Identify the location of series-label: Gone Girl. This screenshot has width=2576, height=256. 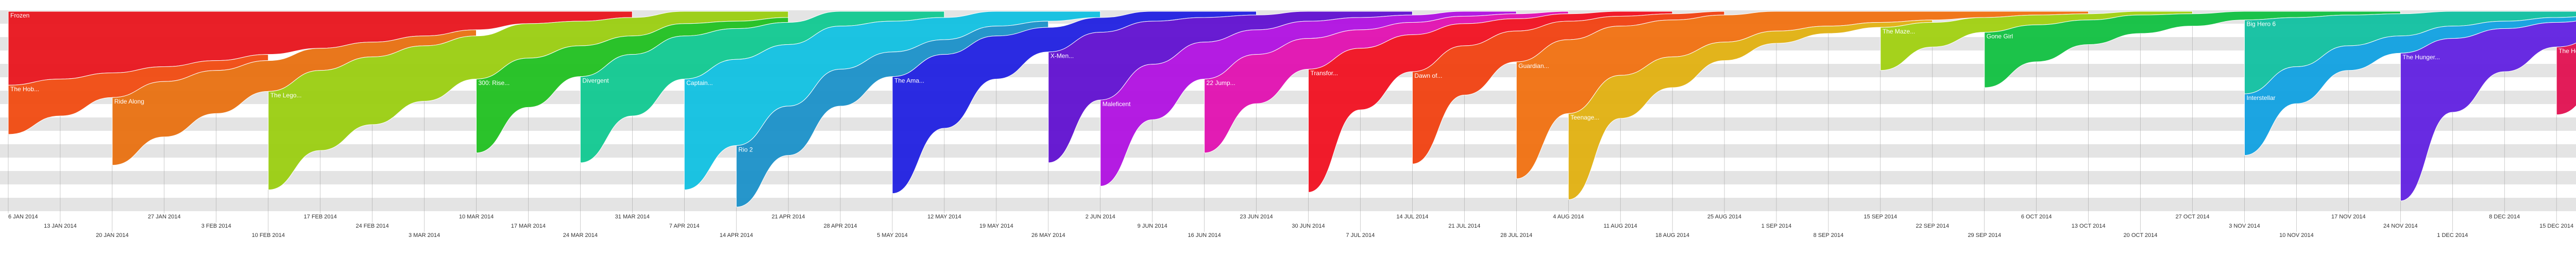
(2000, 36).